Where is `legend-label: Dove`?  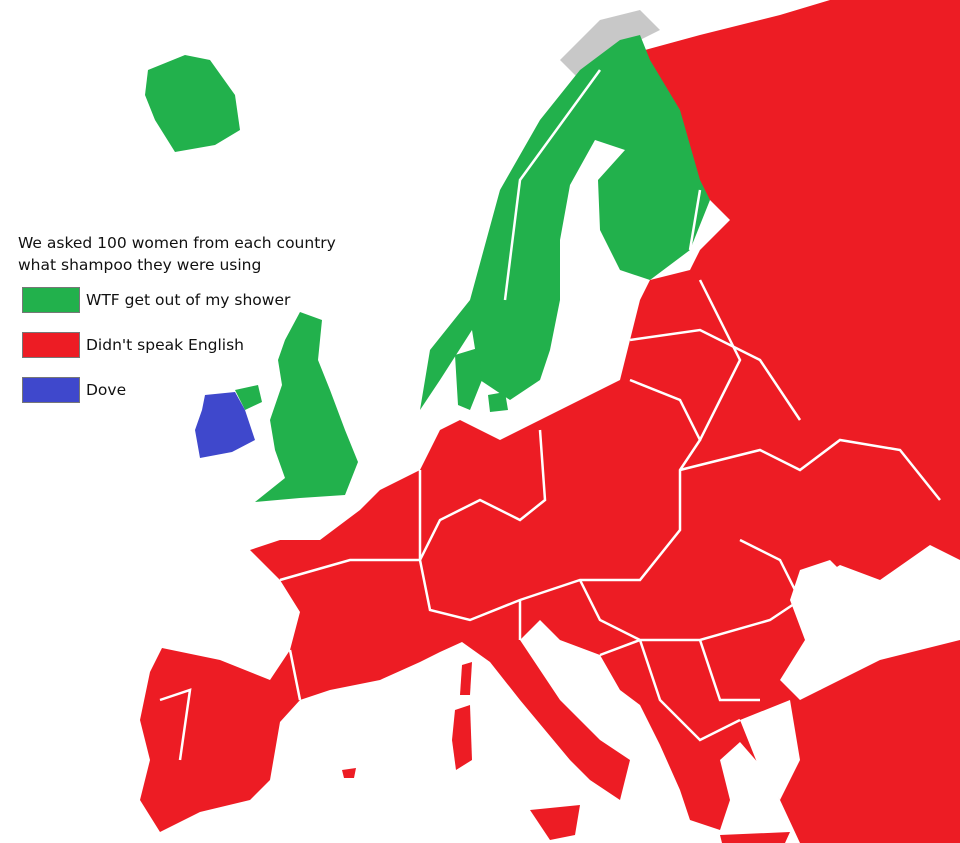
legend-label: Dove is located at coordinates (106, 390).